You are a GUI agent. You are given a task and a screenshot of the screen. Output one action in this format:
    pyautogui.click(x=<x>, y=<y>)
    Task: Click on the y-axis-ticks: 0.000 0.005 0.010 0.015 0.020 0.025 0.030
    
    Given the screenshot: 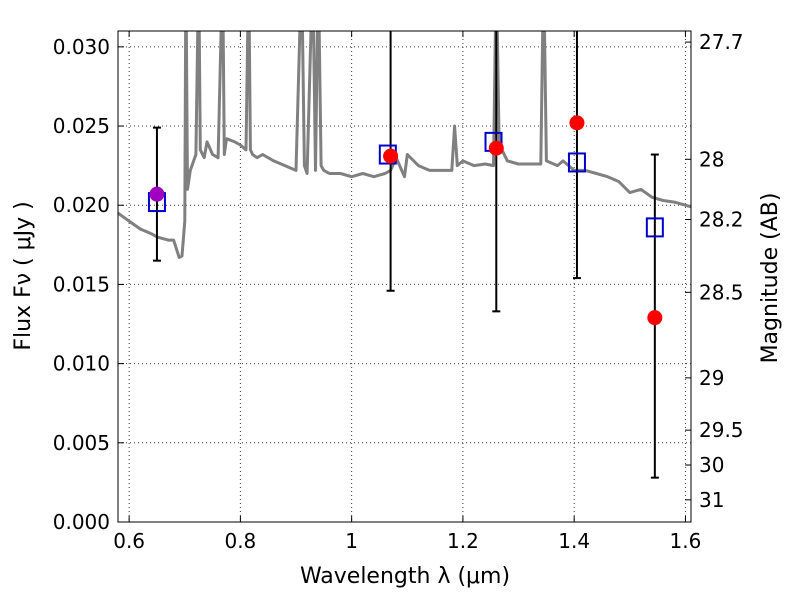 What is the action you would take?
    pyautogui.click(x=88, y=284)
    